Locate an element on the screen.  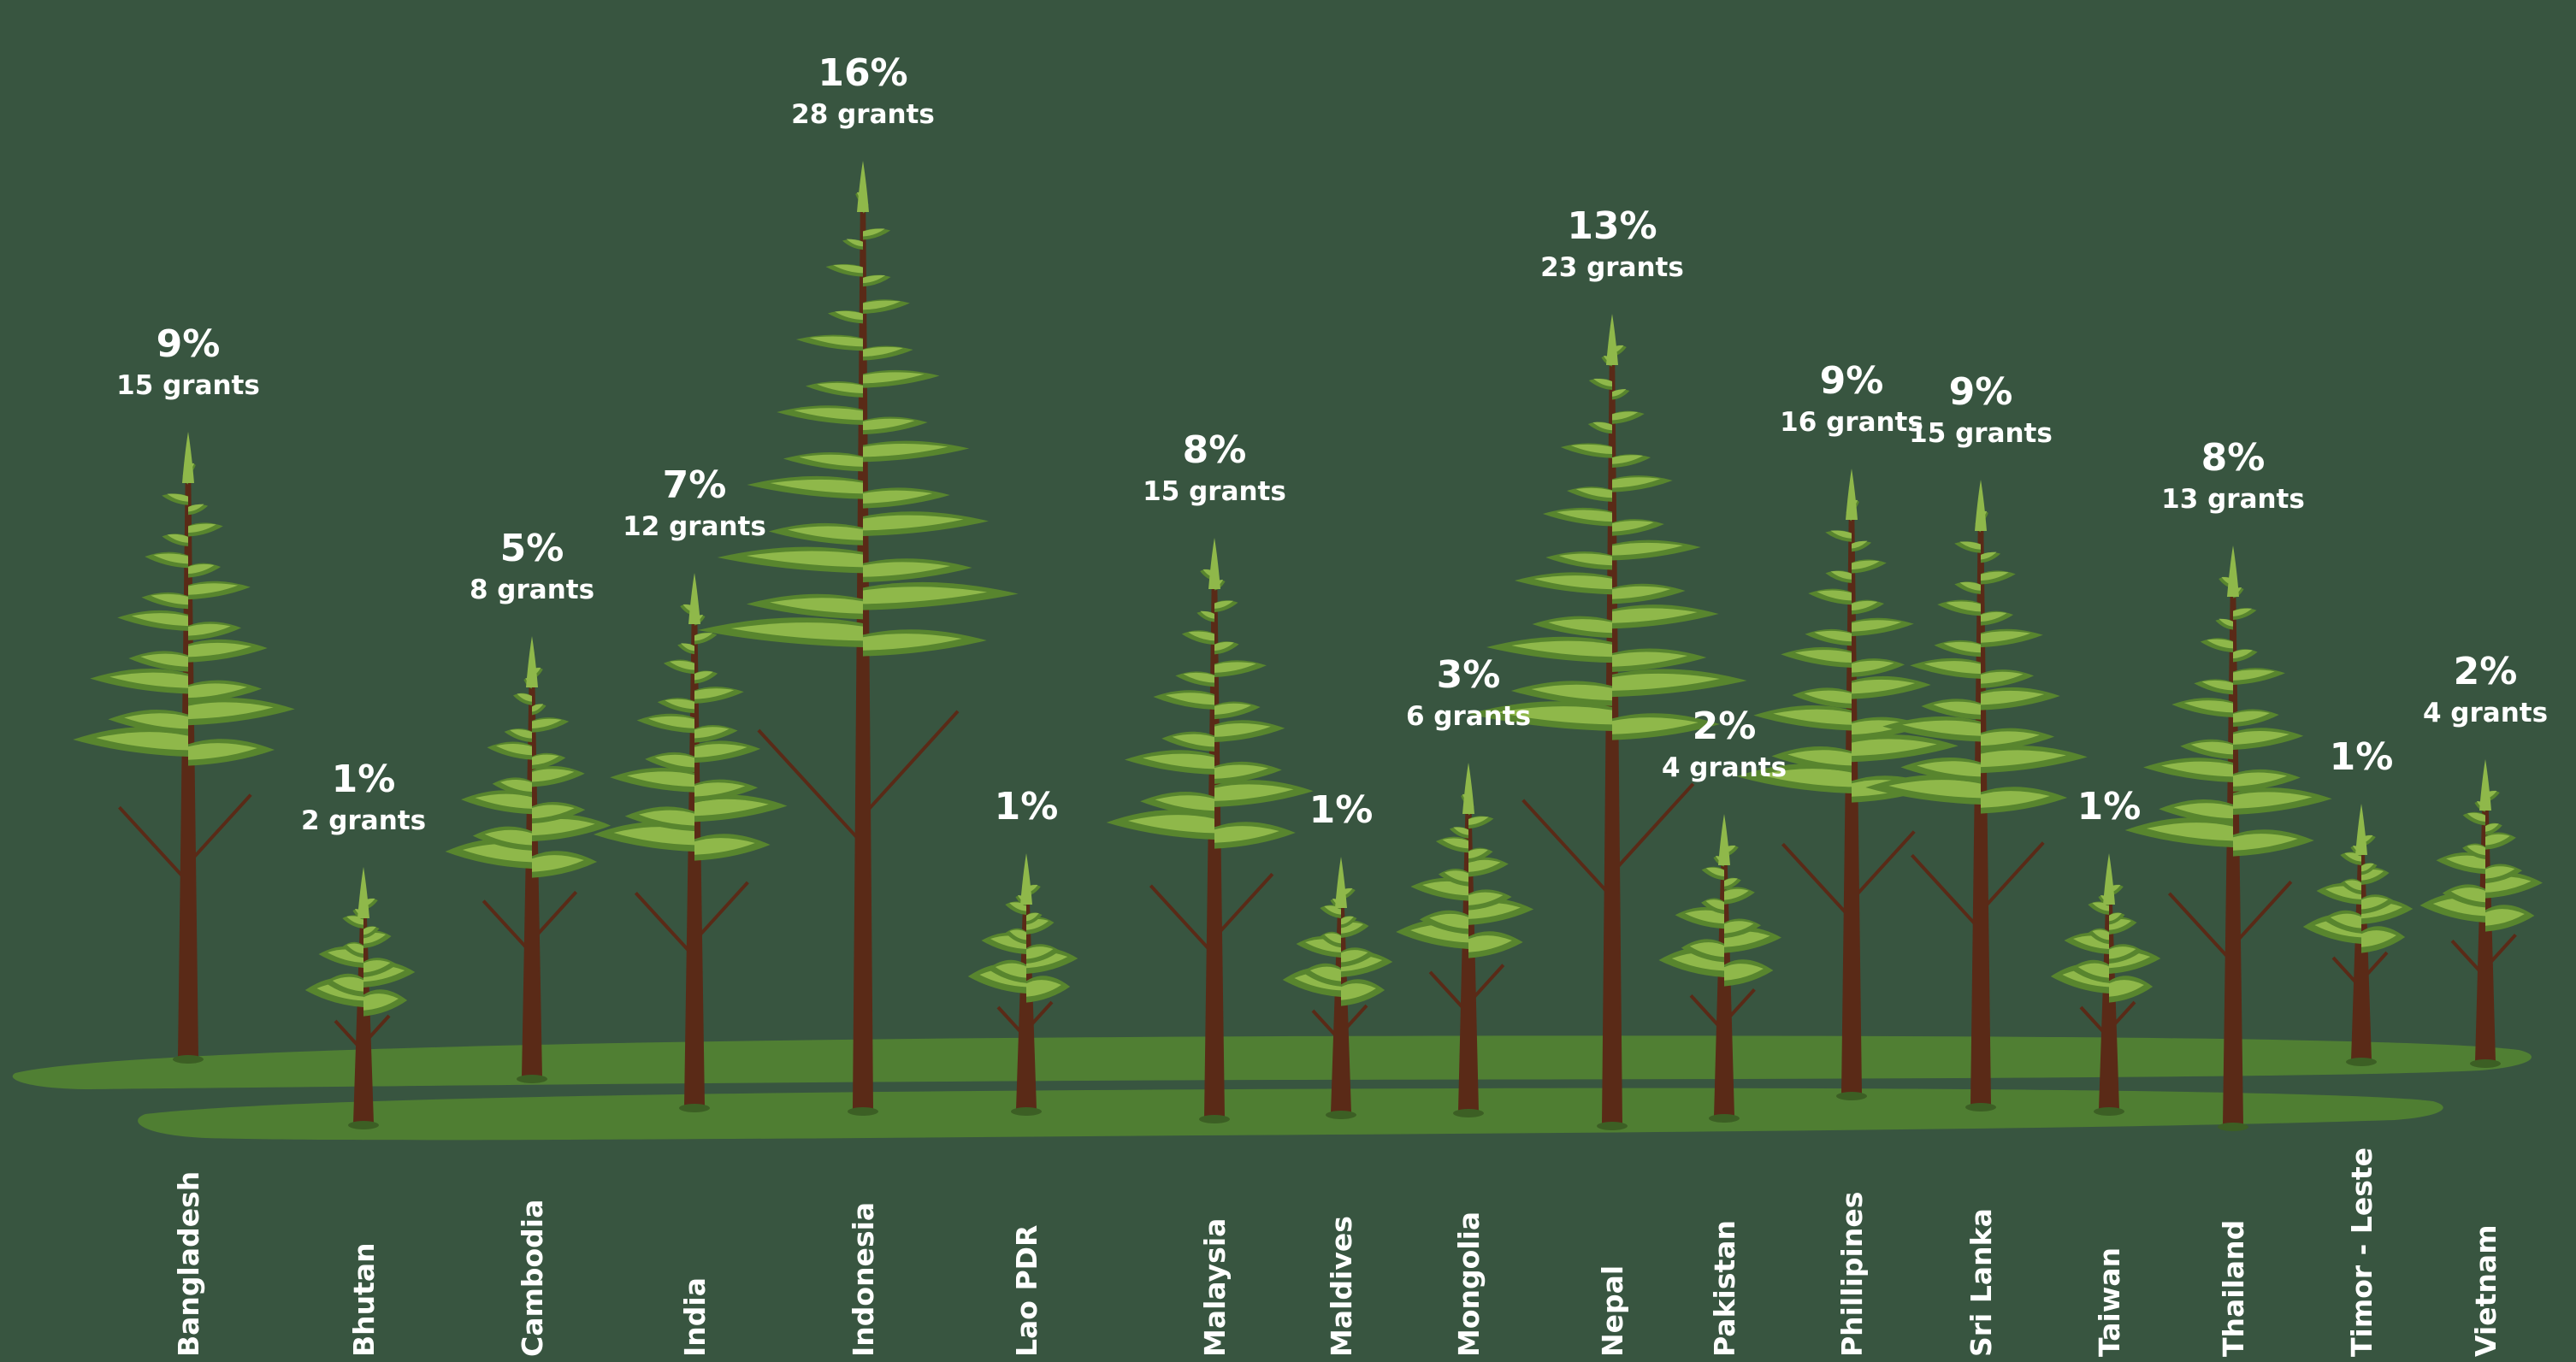
value-label-malaysia: 8% is located at coordinates (1215, 450).